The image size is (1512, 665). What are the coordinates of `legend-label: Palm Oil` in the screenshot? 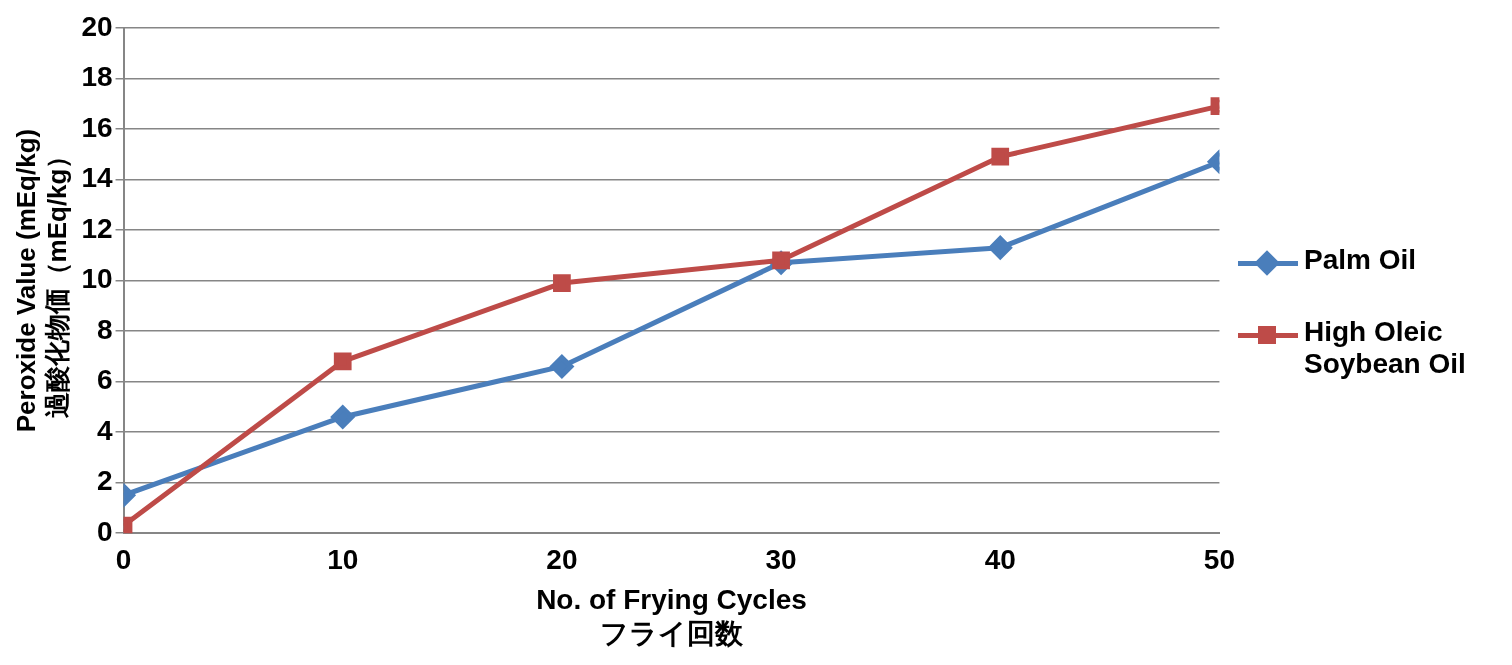 It's located at (1360, 260).